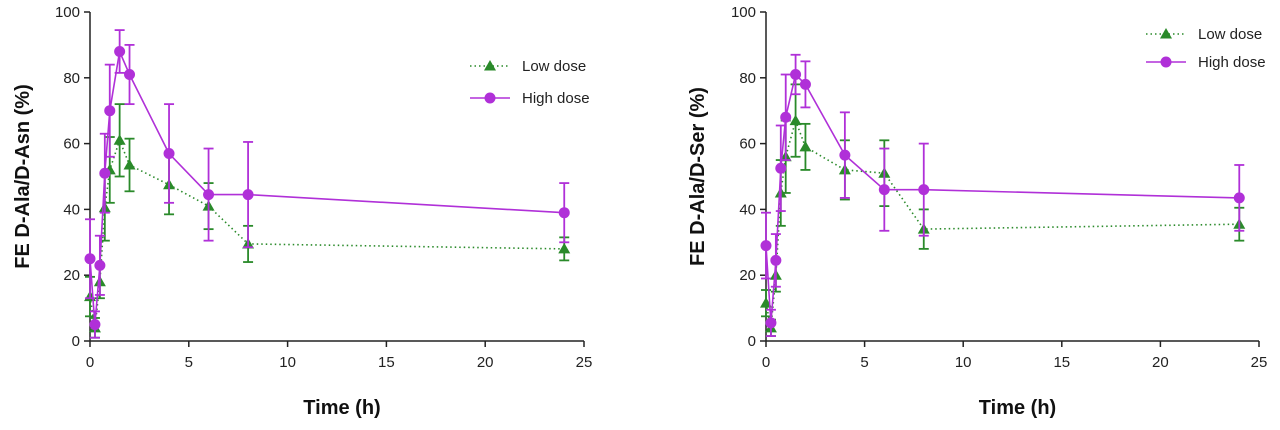  What do you see at coordinates (698, 176) in the screenshot?
I see `y-axis-title: FE D-Ala/D-Ser (%)` at bounding box center [698, 176].